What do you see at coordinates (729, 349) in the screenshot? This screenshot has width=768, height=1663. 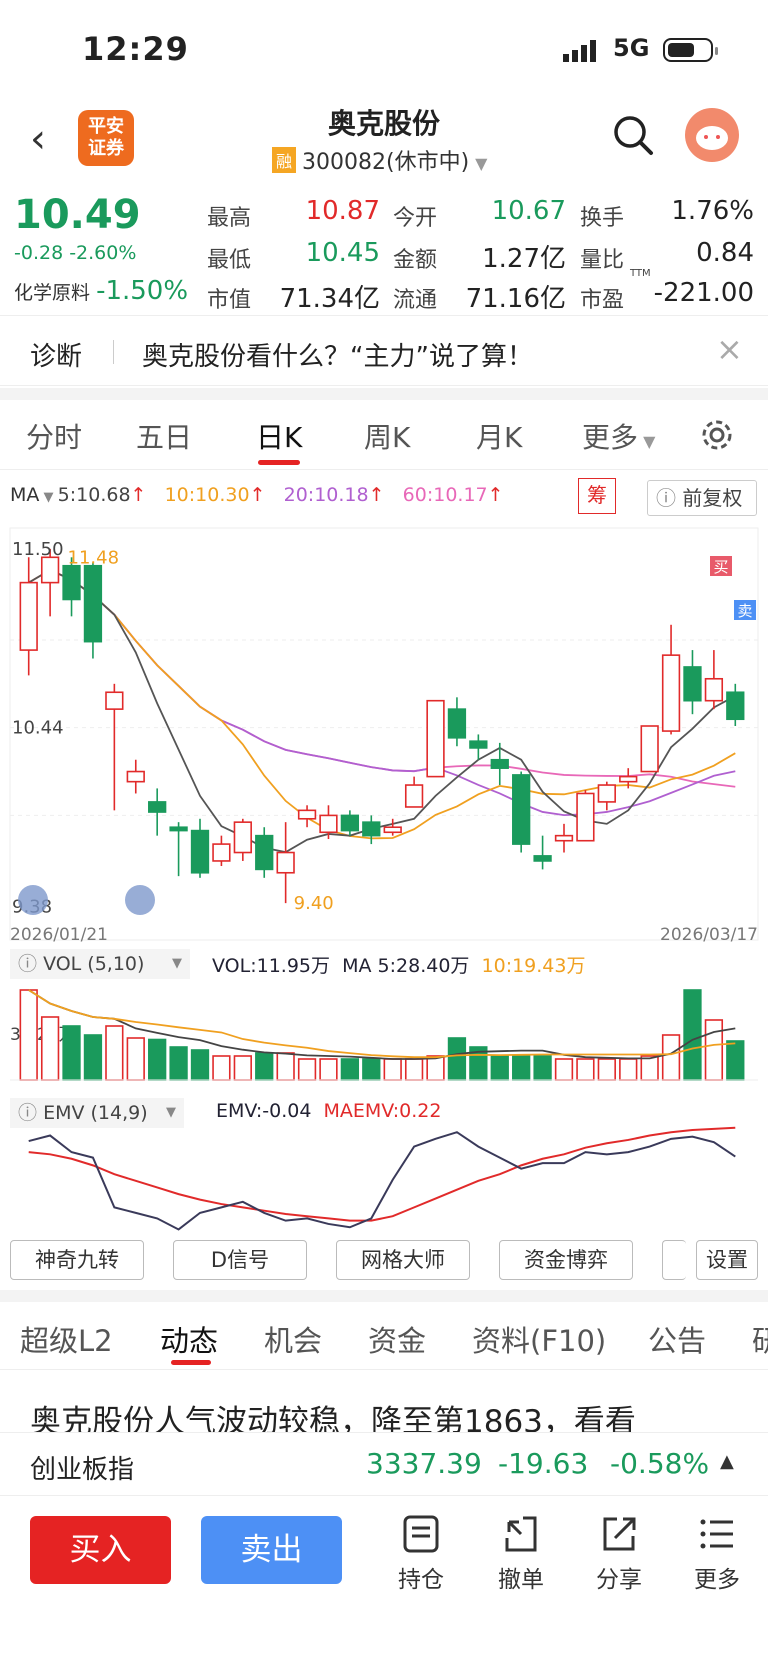 I see `close-icon: ×` at bounding box center [729, 349].